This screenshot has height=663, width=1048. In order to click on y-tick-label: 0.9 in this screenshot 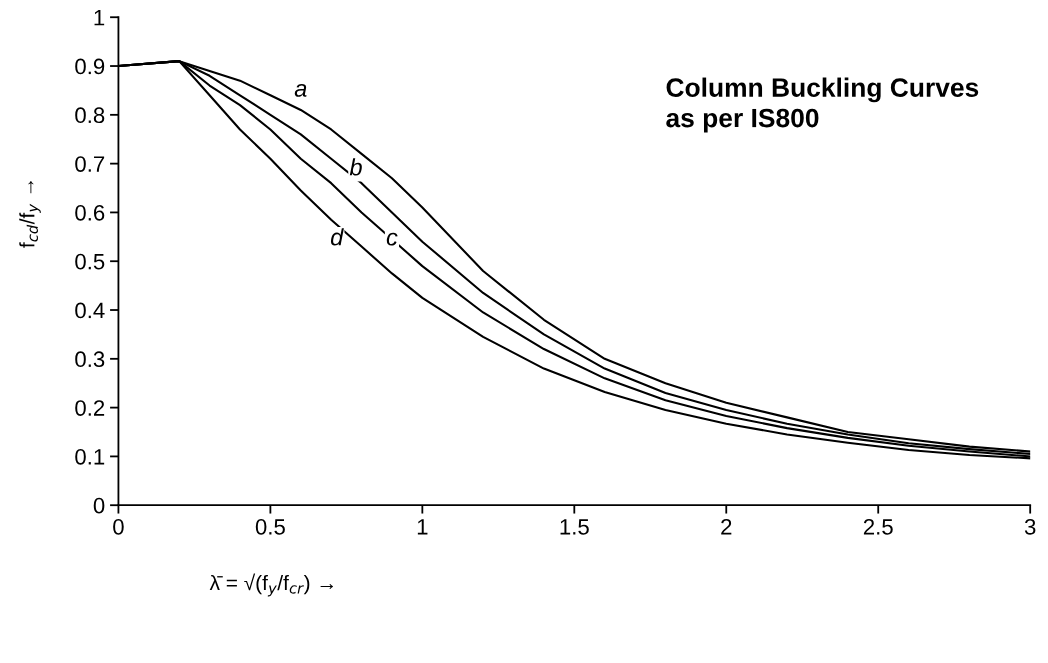, I will do `click(90, 66)`.